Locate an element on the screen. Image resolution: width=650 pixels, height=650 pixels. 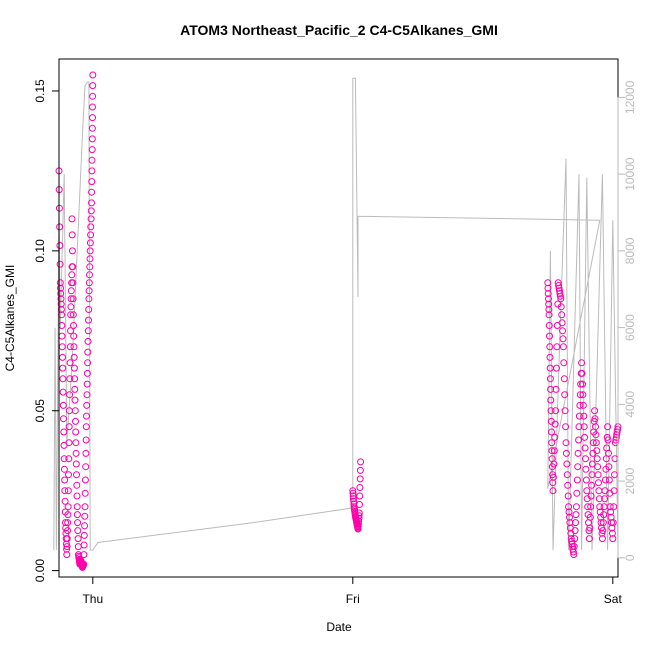
right-tick-label: 8000 is located at coordinates (630, 250).